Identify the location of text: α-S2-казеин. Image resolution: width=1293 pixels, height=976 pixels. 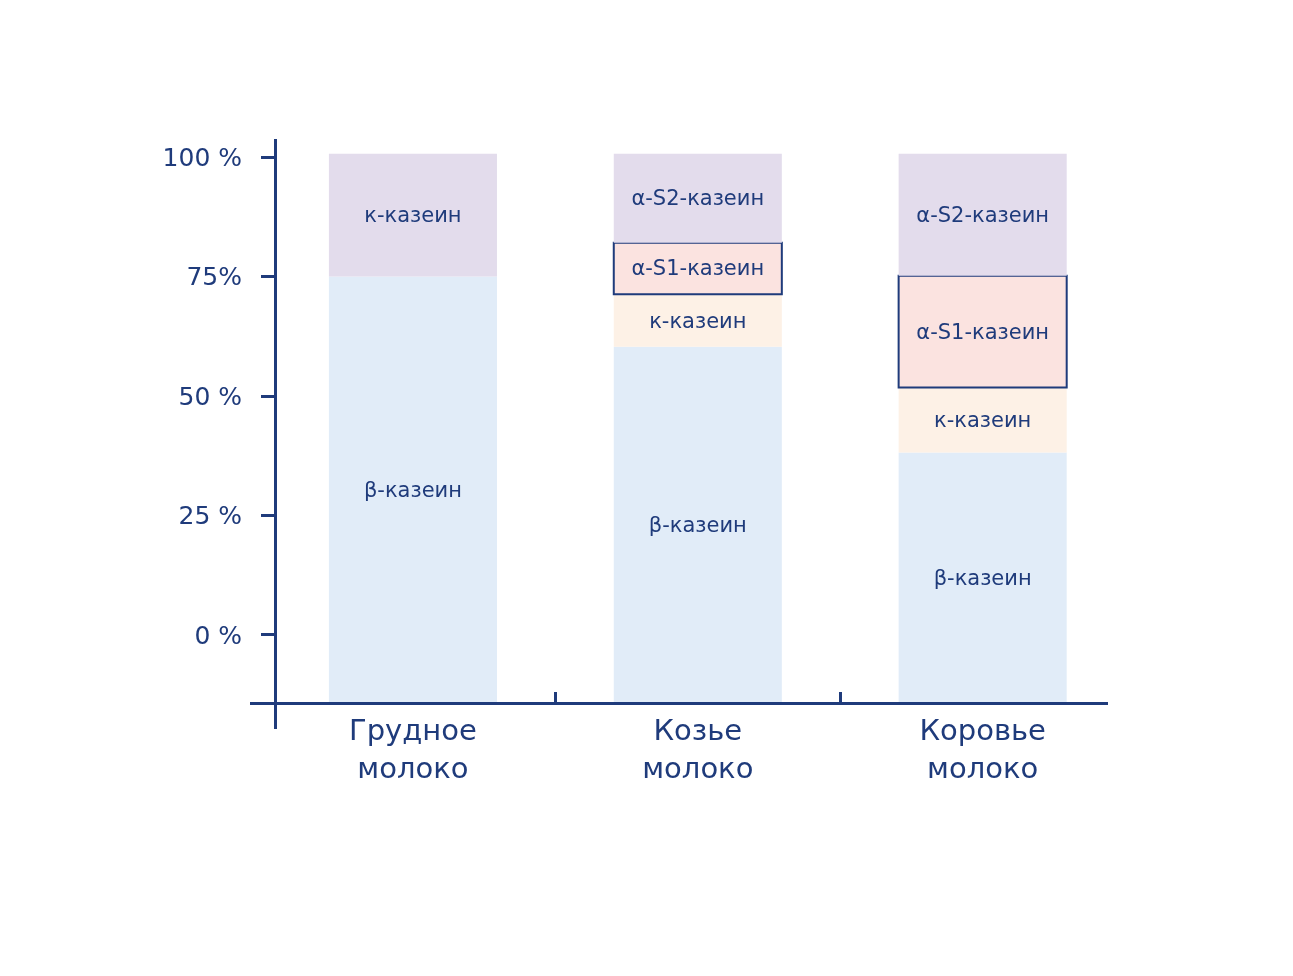
(983, 214).